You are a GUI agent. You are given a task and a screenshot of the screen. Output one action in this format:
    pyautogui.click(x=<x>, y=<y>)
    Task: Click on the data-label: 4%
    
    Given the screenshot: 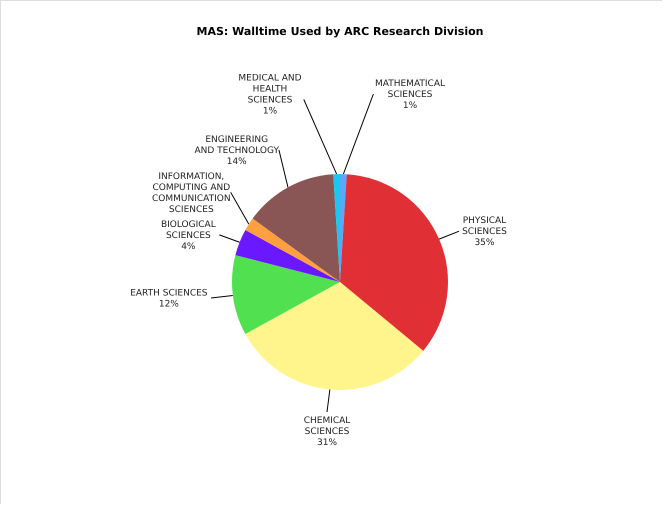 What is the action you would take?
    pyautogui.click(x=188, y=247)
    